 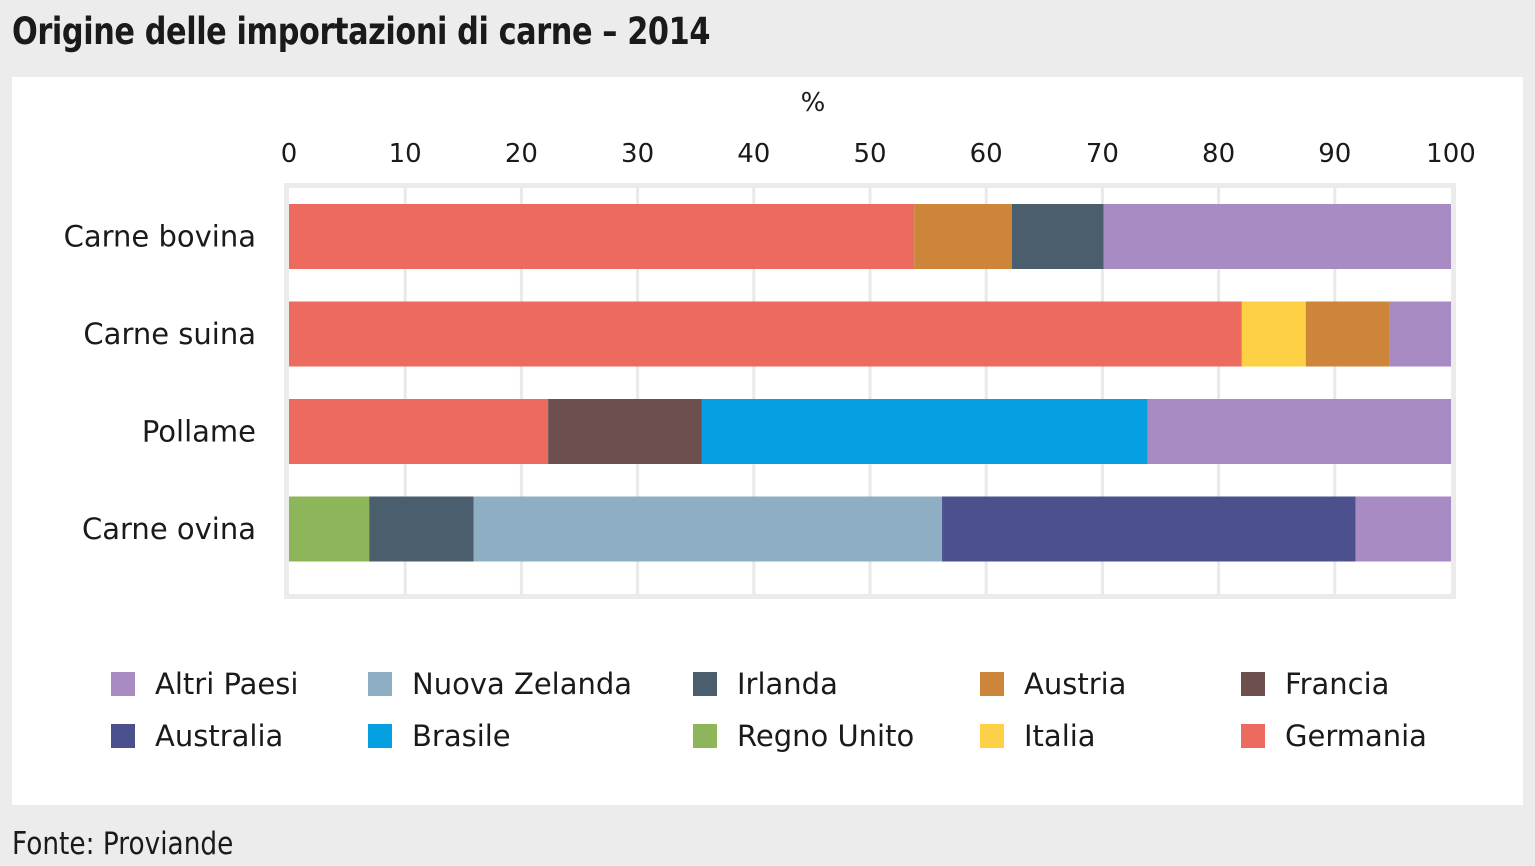 What do you see at coordinates (1253, 684) in the screenshot?
I see `legend-swatch-francia` at bounding box center [1253, 684].